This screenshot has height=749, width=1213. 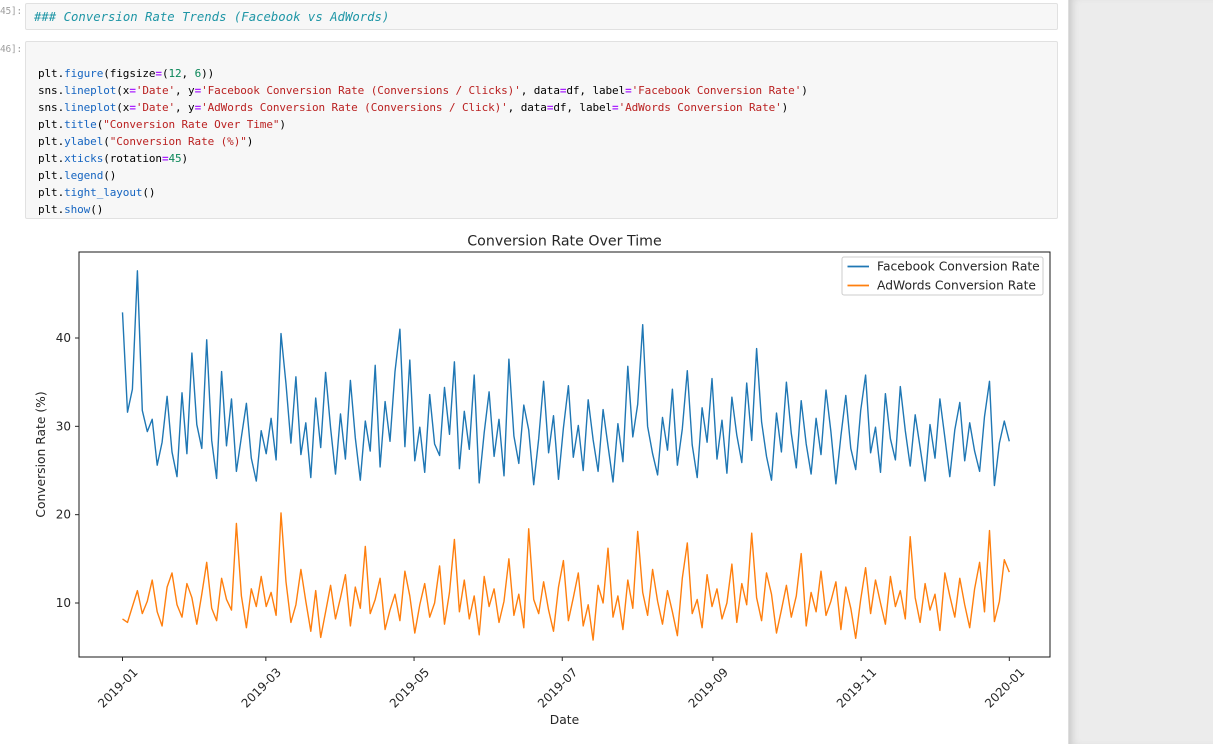 I want to click on x-axis-label: Date, so click(x=564, y=720).